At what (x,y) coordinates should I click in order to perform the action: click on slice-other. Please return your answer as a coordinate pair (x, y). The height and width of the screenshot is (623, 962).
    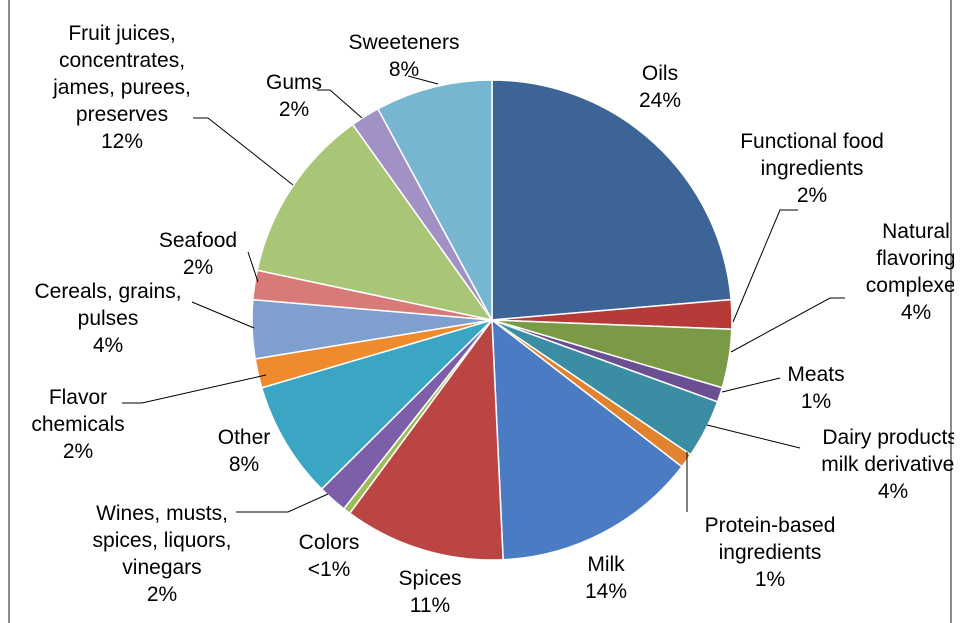
    Looking at the image, I should click on (376, 405).